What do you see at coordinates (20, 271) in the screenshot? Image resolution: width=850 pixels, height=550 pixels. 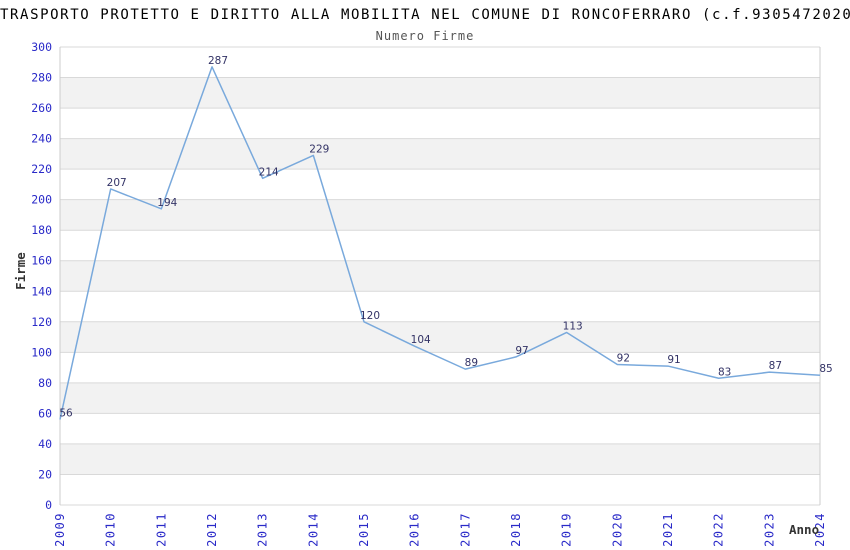 I see `y-axis-title: Firme` at bounding box center [20, 271].